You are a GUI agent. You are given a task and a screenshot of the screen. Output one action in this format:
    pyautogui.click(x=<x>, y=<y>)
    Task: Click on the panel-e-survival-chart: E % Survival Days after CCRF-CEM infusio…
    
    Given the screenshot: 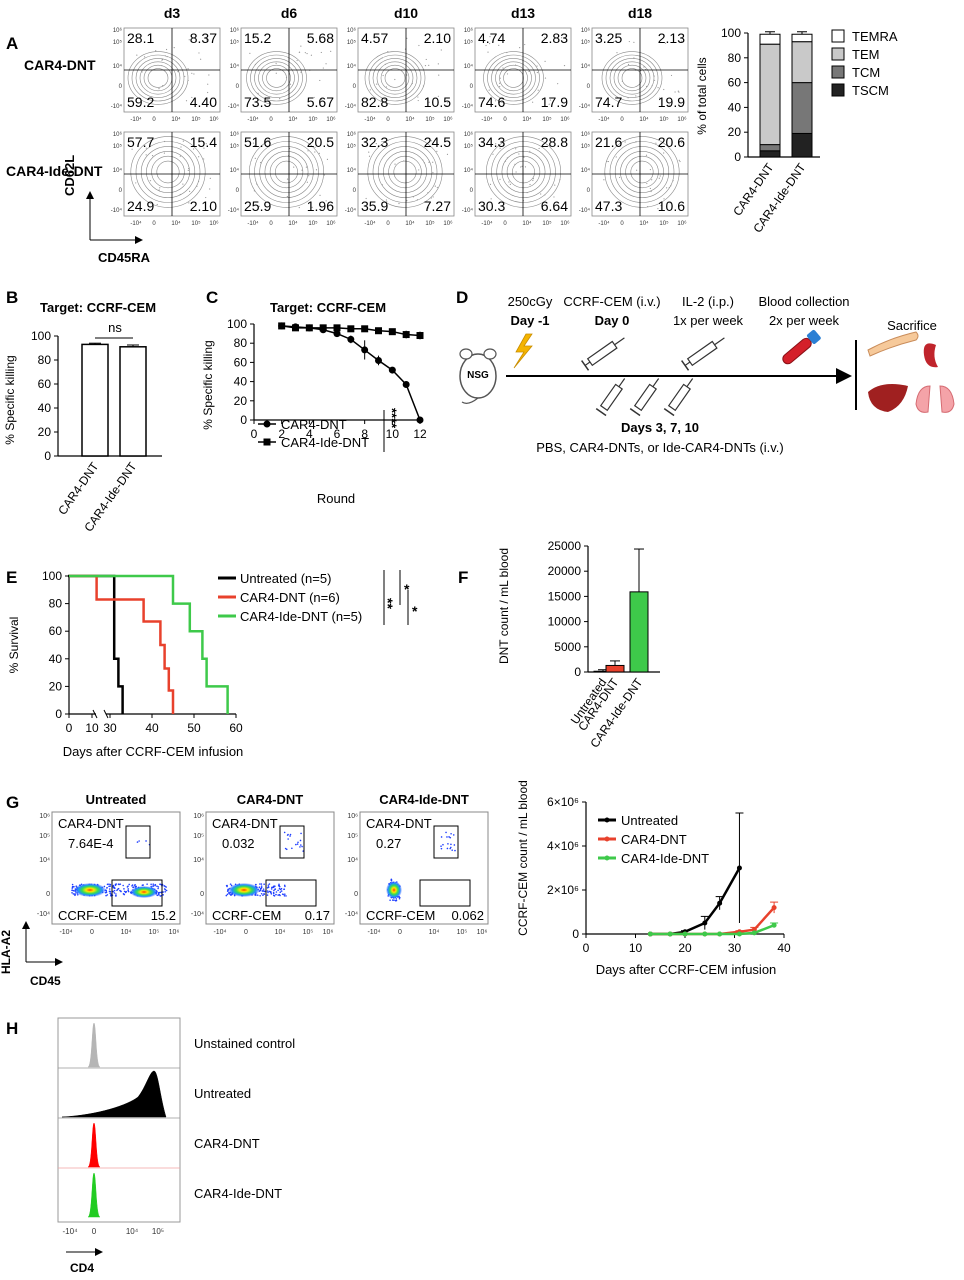 What is the action you would take?
    pyautogui.click(x=212, y=663)
    